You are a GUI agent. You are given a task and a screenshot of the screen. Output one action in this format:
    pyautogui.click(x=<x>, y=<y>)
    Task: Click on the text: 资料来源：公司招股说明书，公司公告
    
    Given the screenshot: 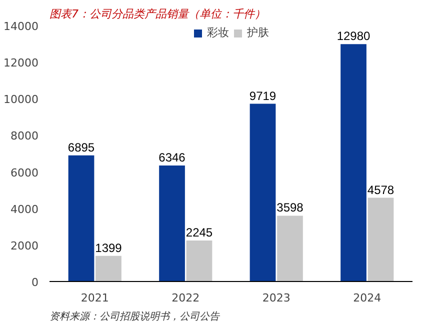 What is the action you would take?
    pyautogui.click(x=135, y=316)
    